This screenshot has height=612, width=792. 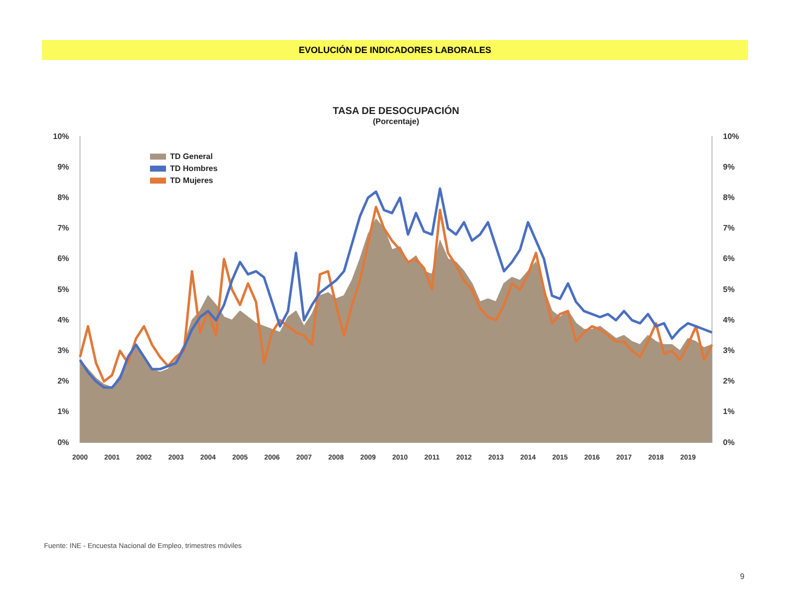 I want to click on y-tick-label: 2%, so click(x=63, y=381).